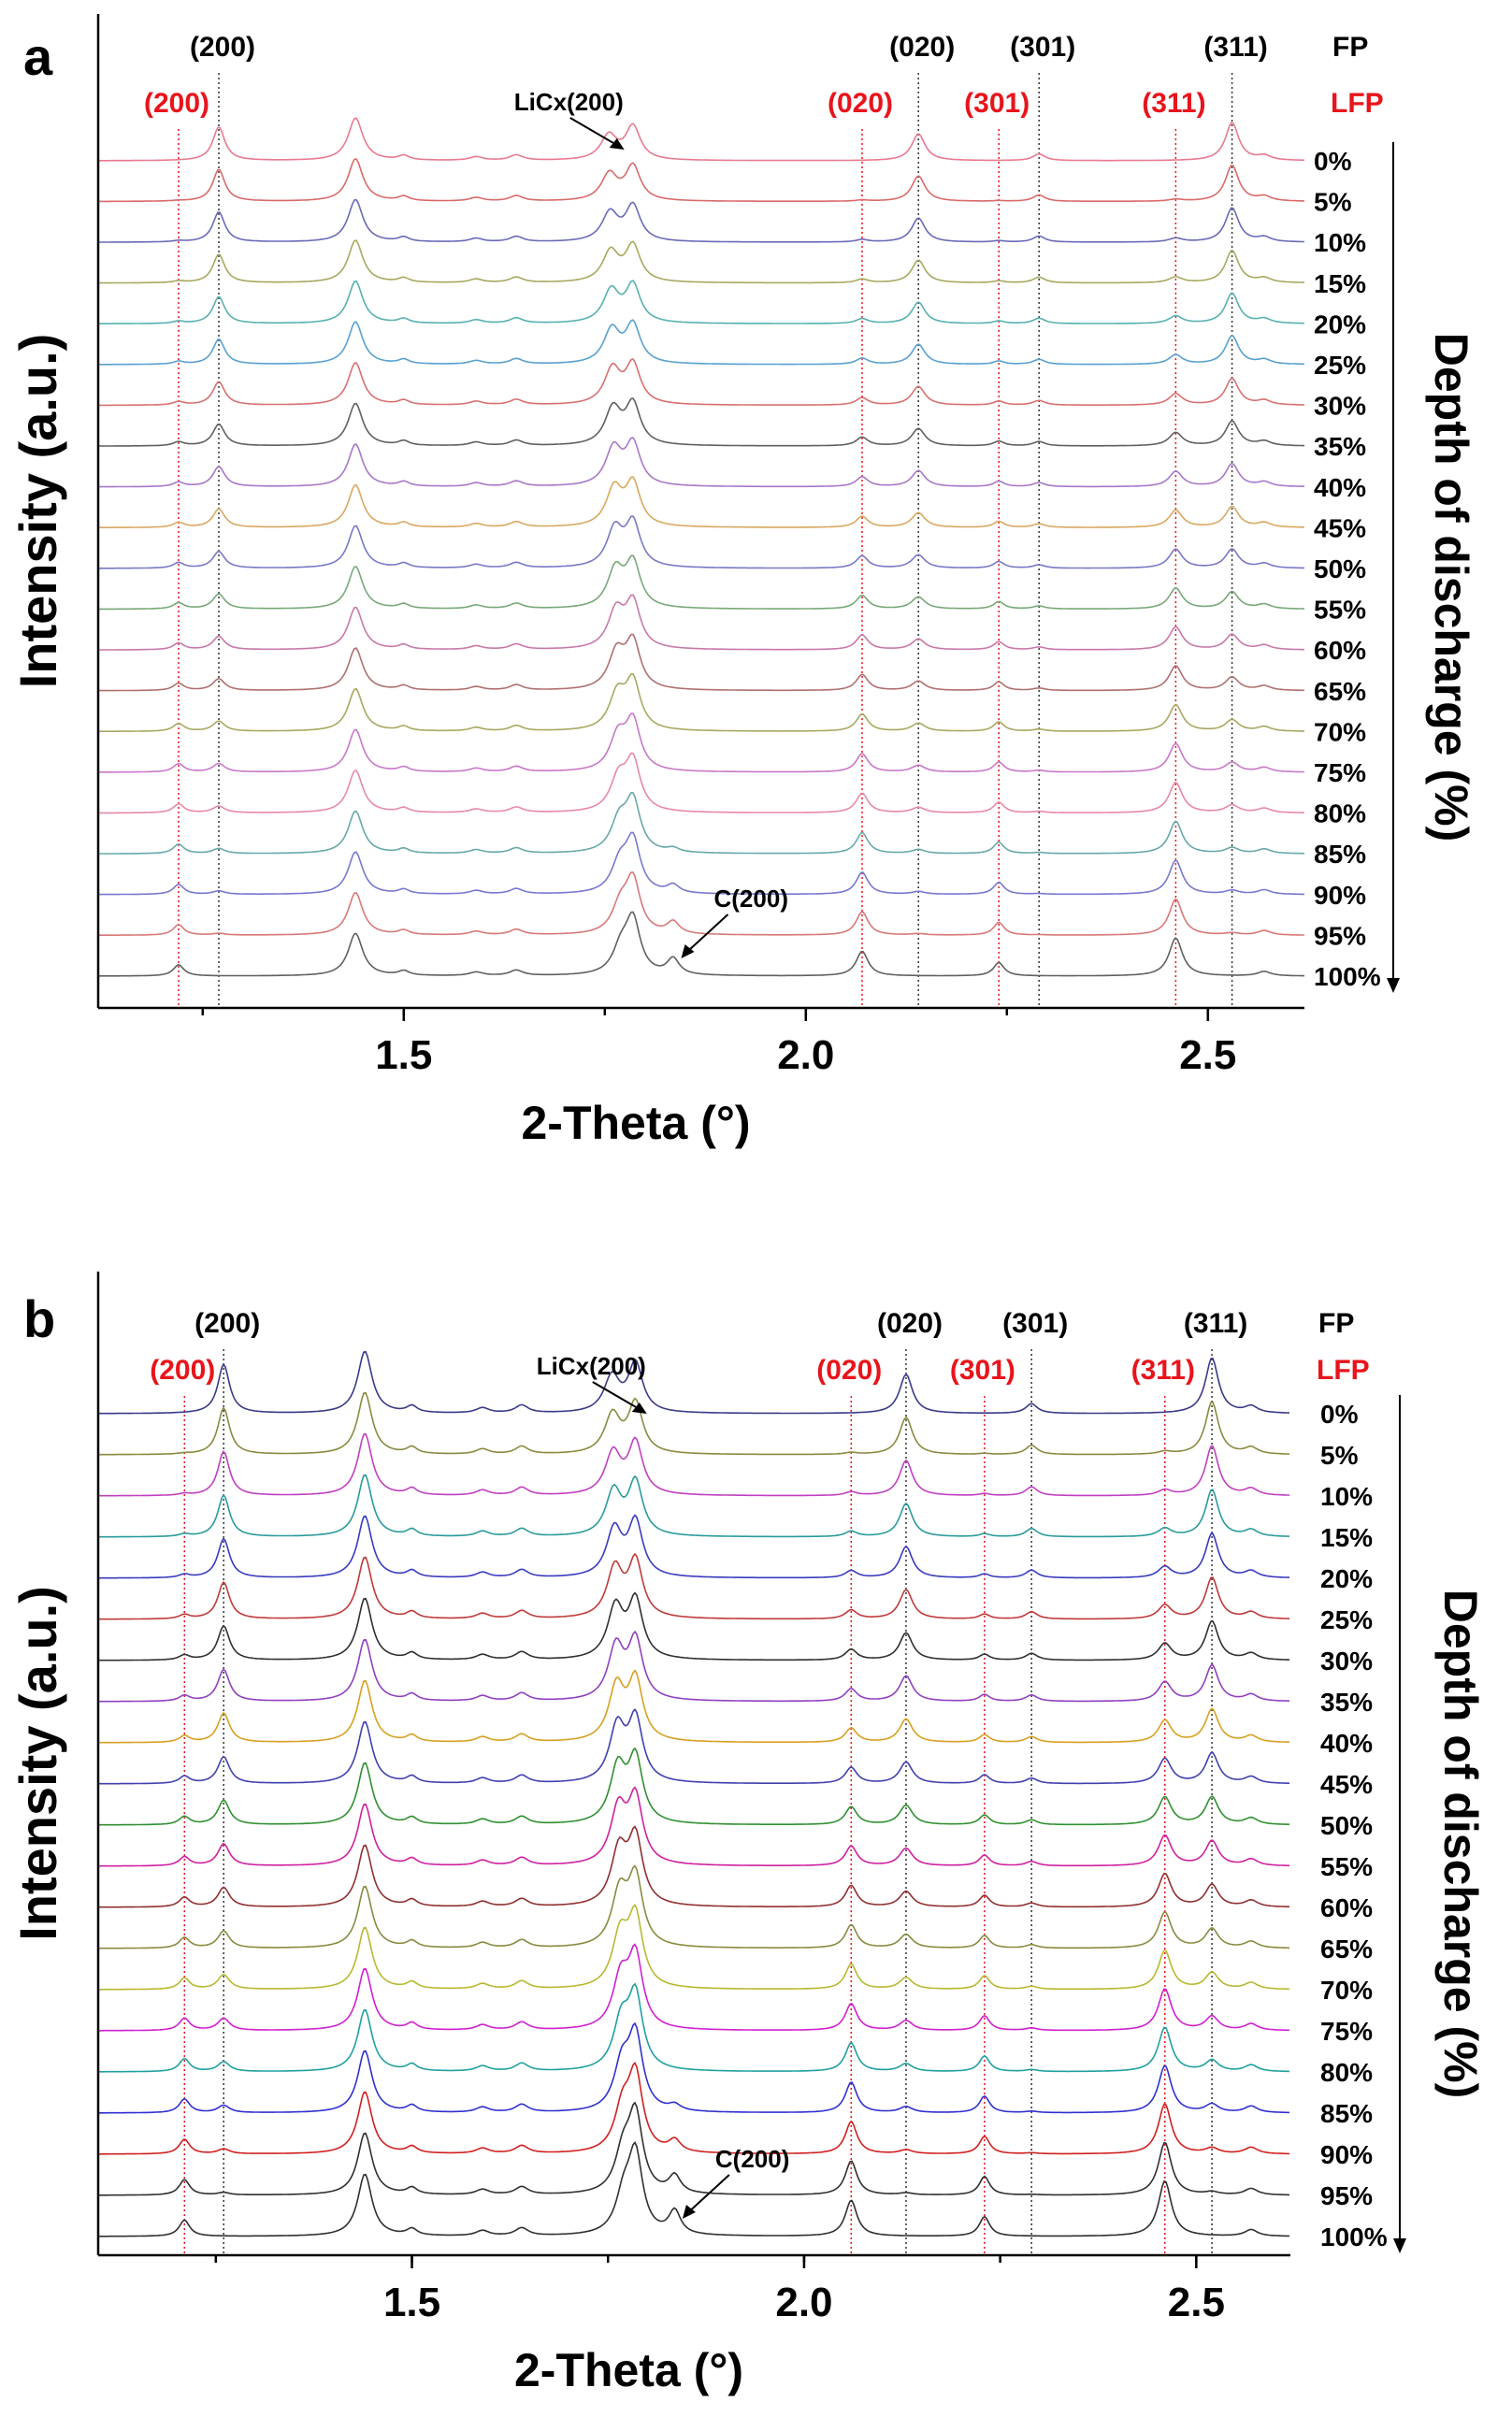  What do you see at coordinates (849, 1370) in the screenshot?
I see `lfp-peak-label: (020)` at bounding box center [849, 1370].